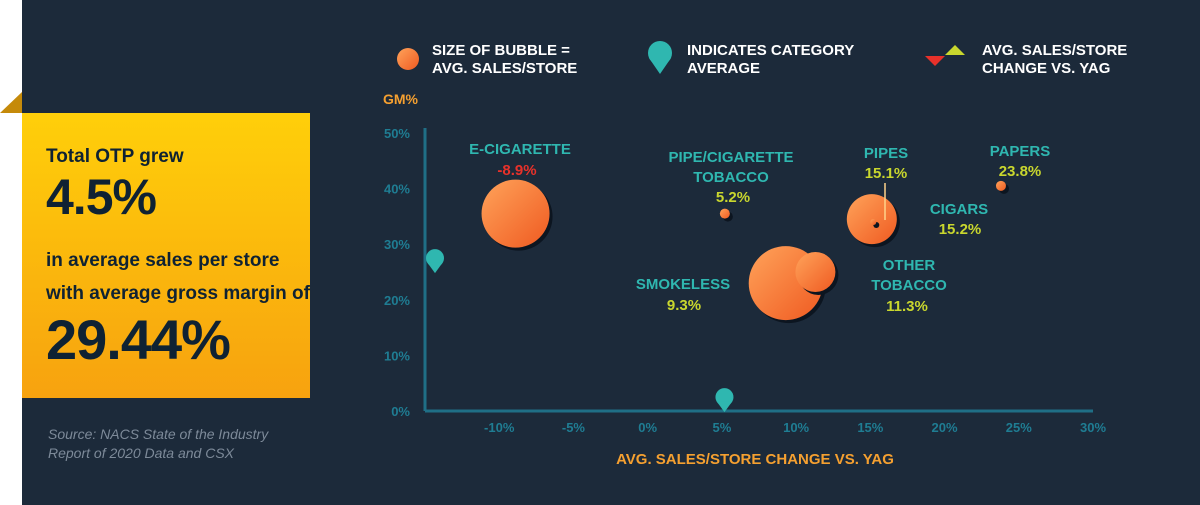 This screenshot has height=505, width=1200. Describe the element at coordinates (1055, 50) in the screenshot. I see `legend-sales-change-line-1: AVG. SALES/STORE` at that location.